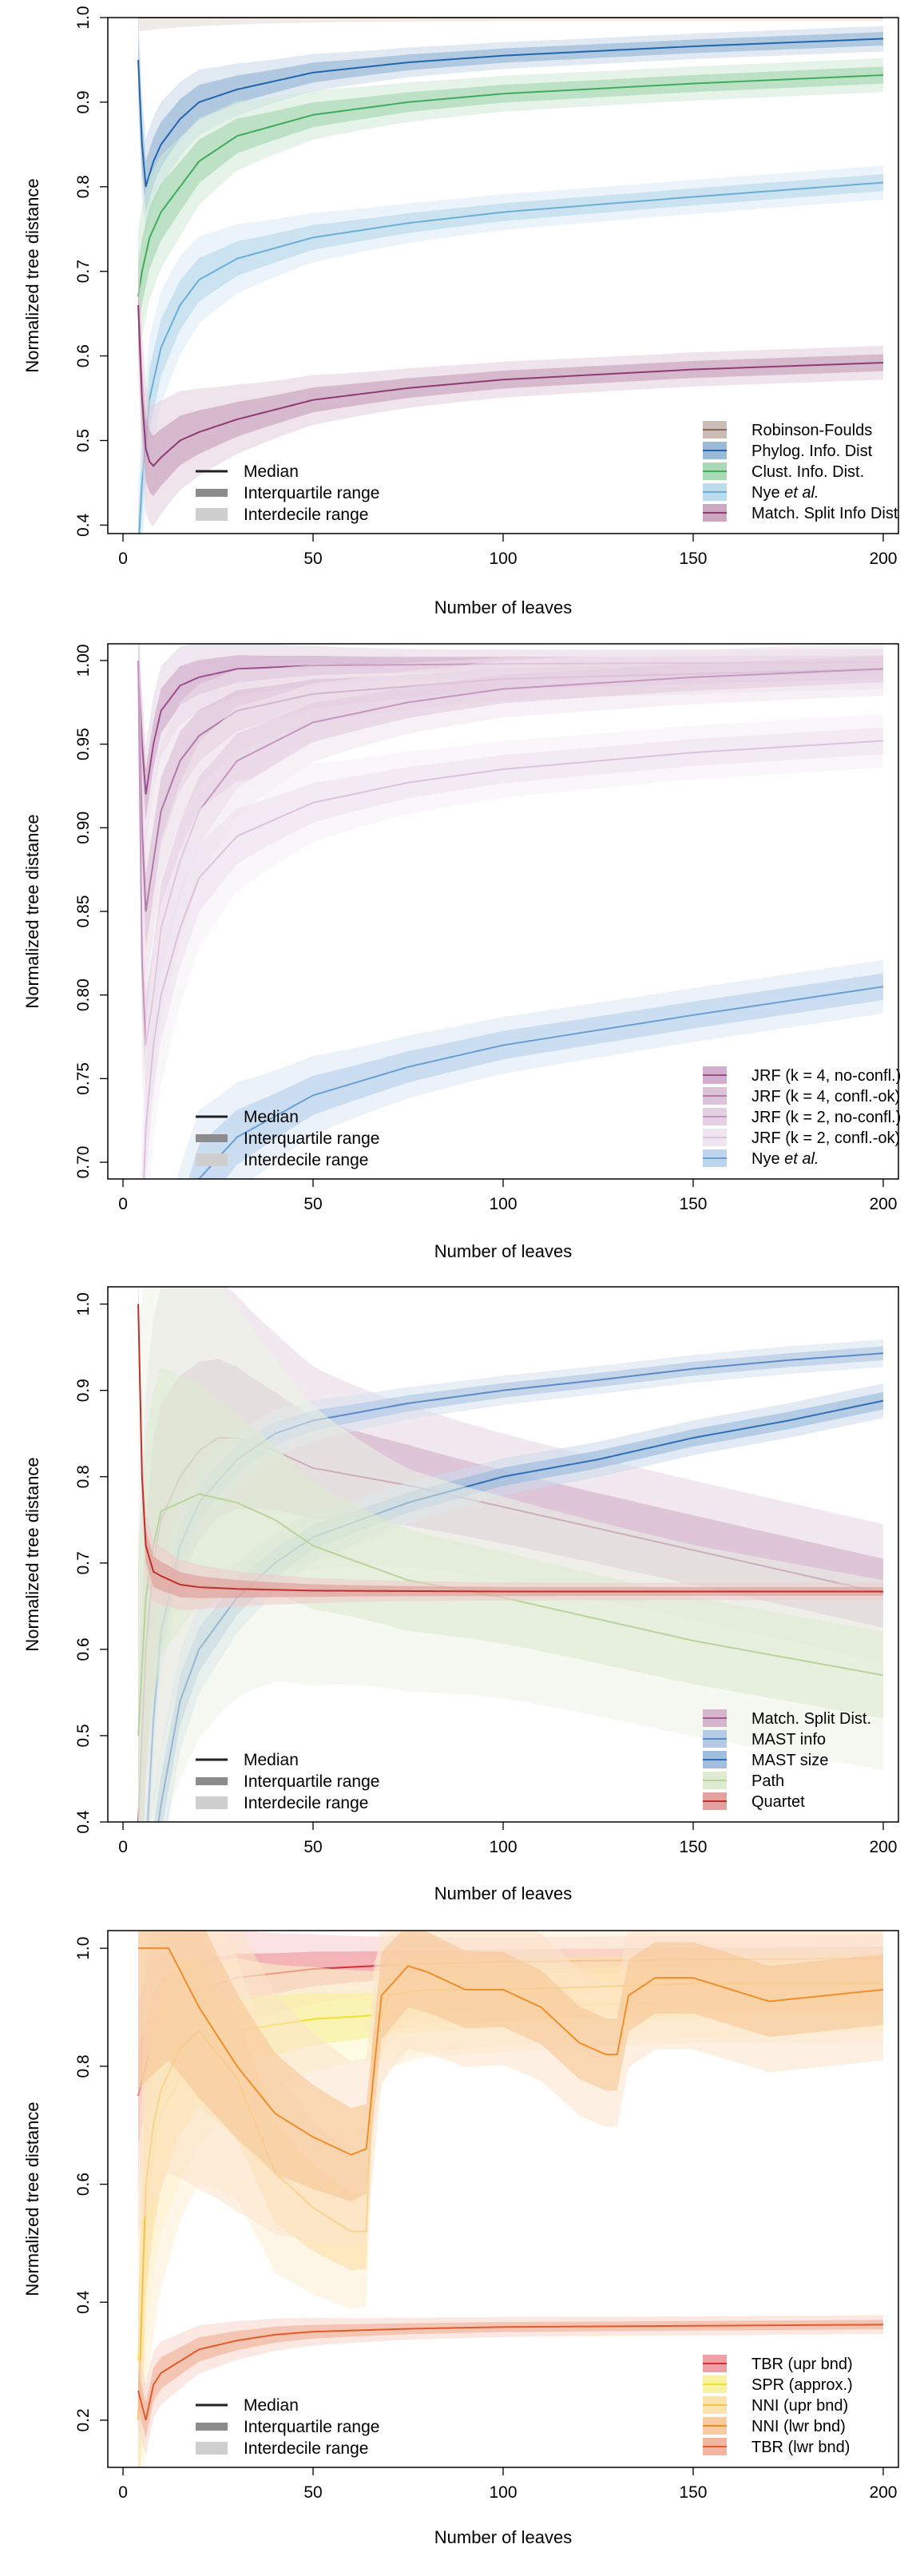  I want to click on legend-label-1: TBR (upr bnd), so click(802, 2364).